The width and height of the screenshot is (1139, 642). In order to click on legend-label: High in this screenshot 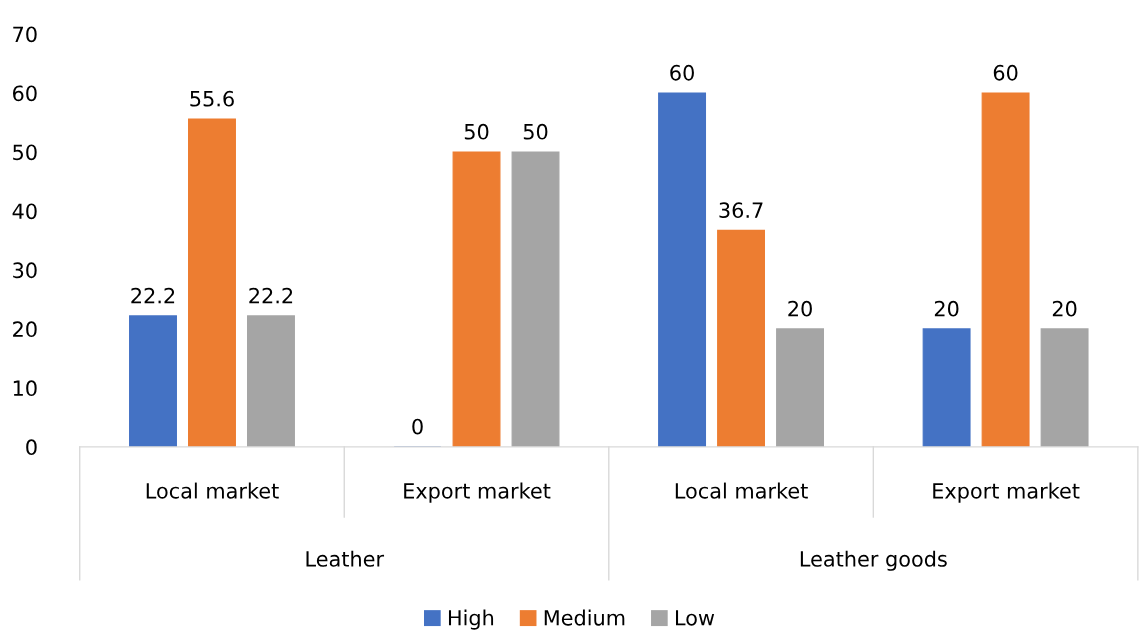, I will do `click(471, 619)`.